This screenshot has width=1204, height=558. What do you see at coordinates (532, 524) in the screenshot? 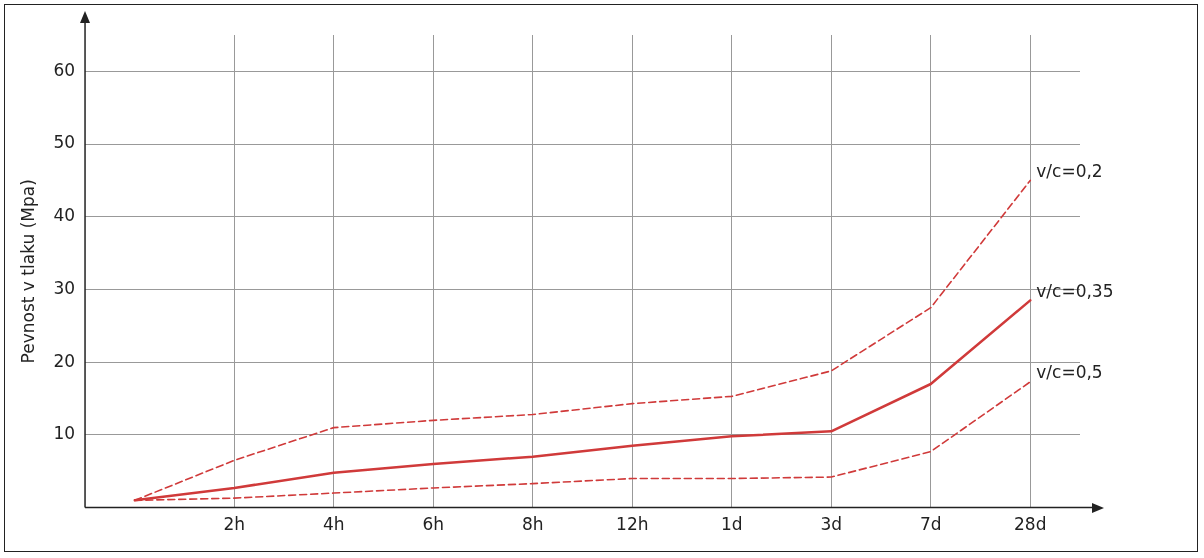
I see `x-tick-label: 8h` at bounding box center [532, 524].